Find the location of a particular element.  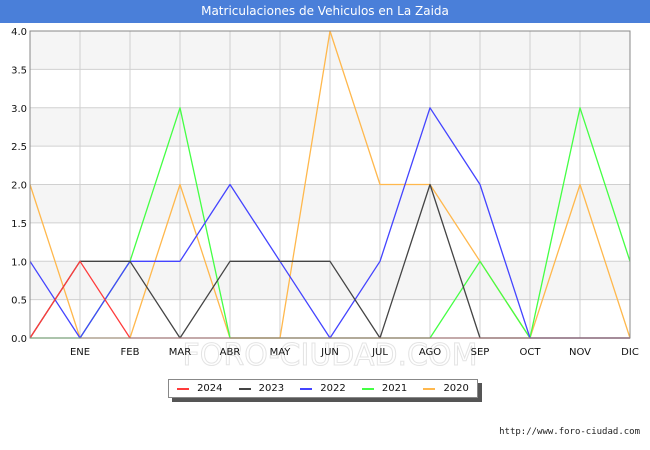

y-tick-label: 1.0 is located at coordinates (19, 262).